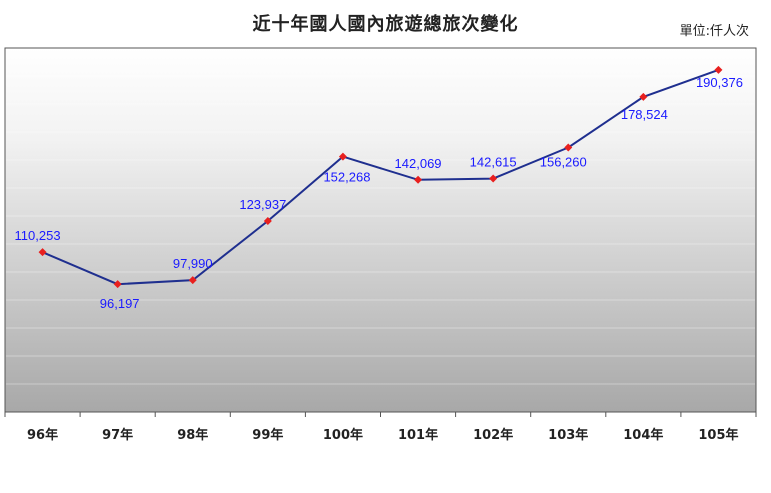  I want to click on x-tick-label: 98年, so click(192, 435).